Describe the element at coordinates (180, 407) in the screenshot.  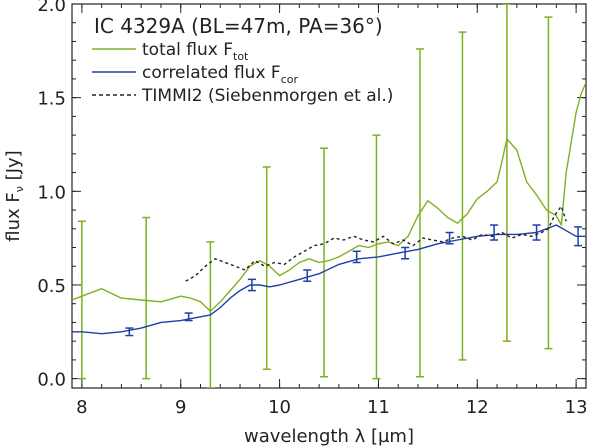
I see `x-tick-label: 9` at that location.